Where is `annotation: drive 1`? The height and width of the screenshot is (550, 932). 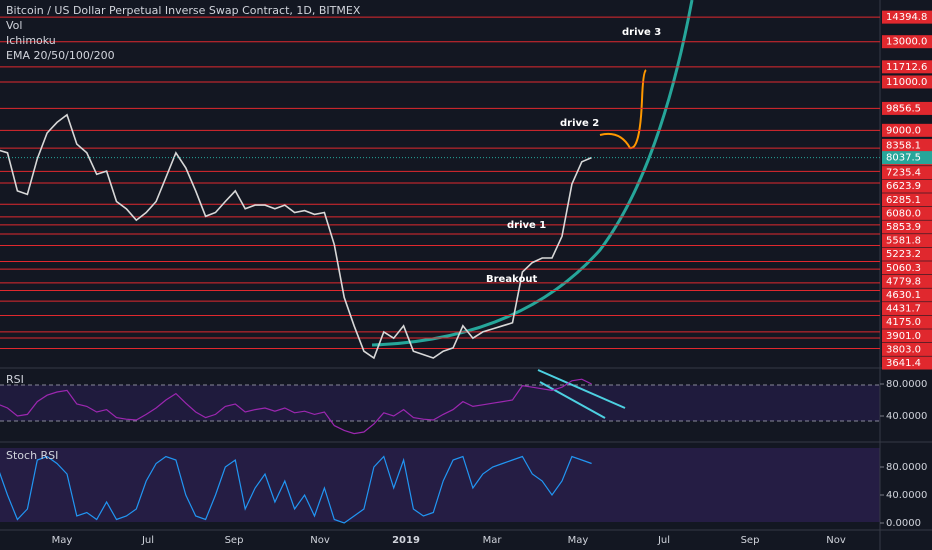
annotation: drive 1 is located at coordinates (526, 225).